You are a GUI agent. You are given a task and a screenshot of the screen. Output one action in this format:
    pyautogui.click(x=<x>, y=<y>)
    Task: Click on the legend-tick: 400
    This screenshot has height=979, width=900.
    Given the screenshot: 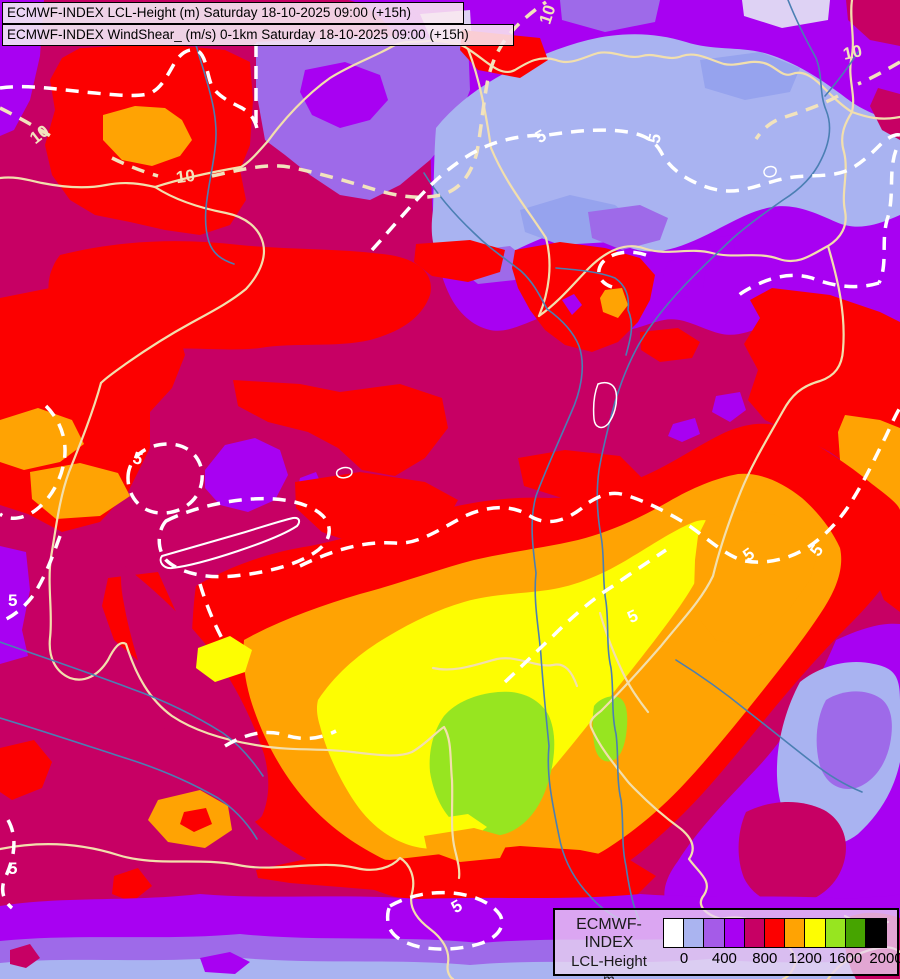 What is the action you would take?
    pyautogui.click(x=724, y=958)
    